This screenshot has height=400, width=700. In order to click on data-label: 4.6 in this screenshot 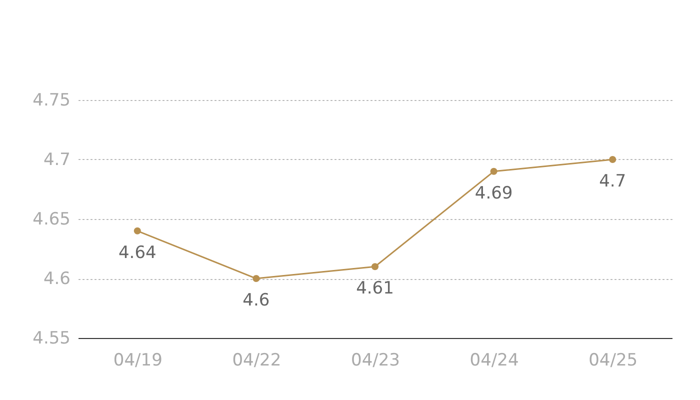, I will do `click(256, 300)`.